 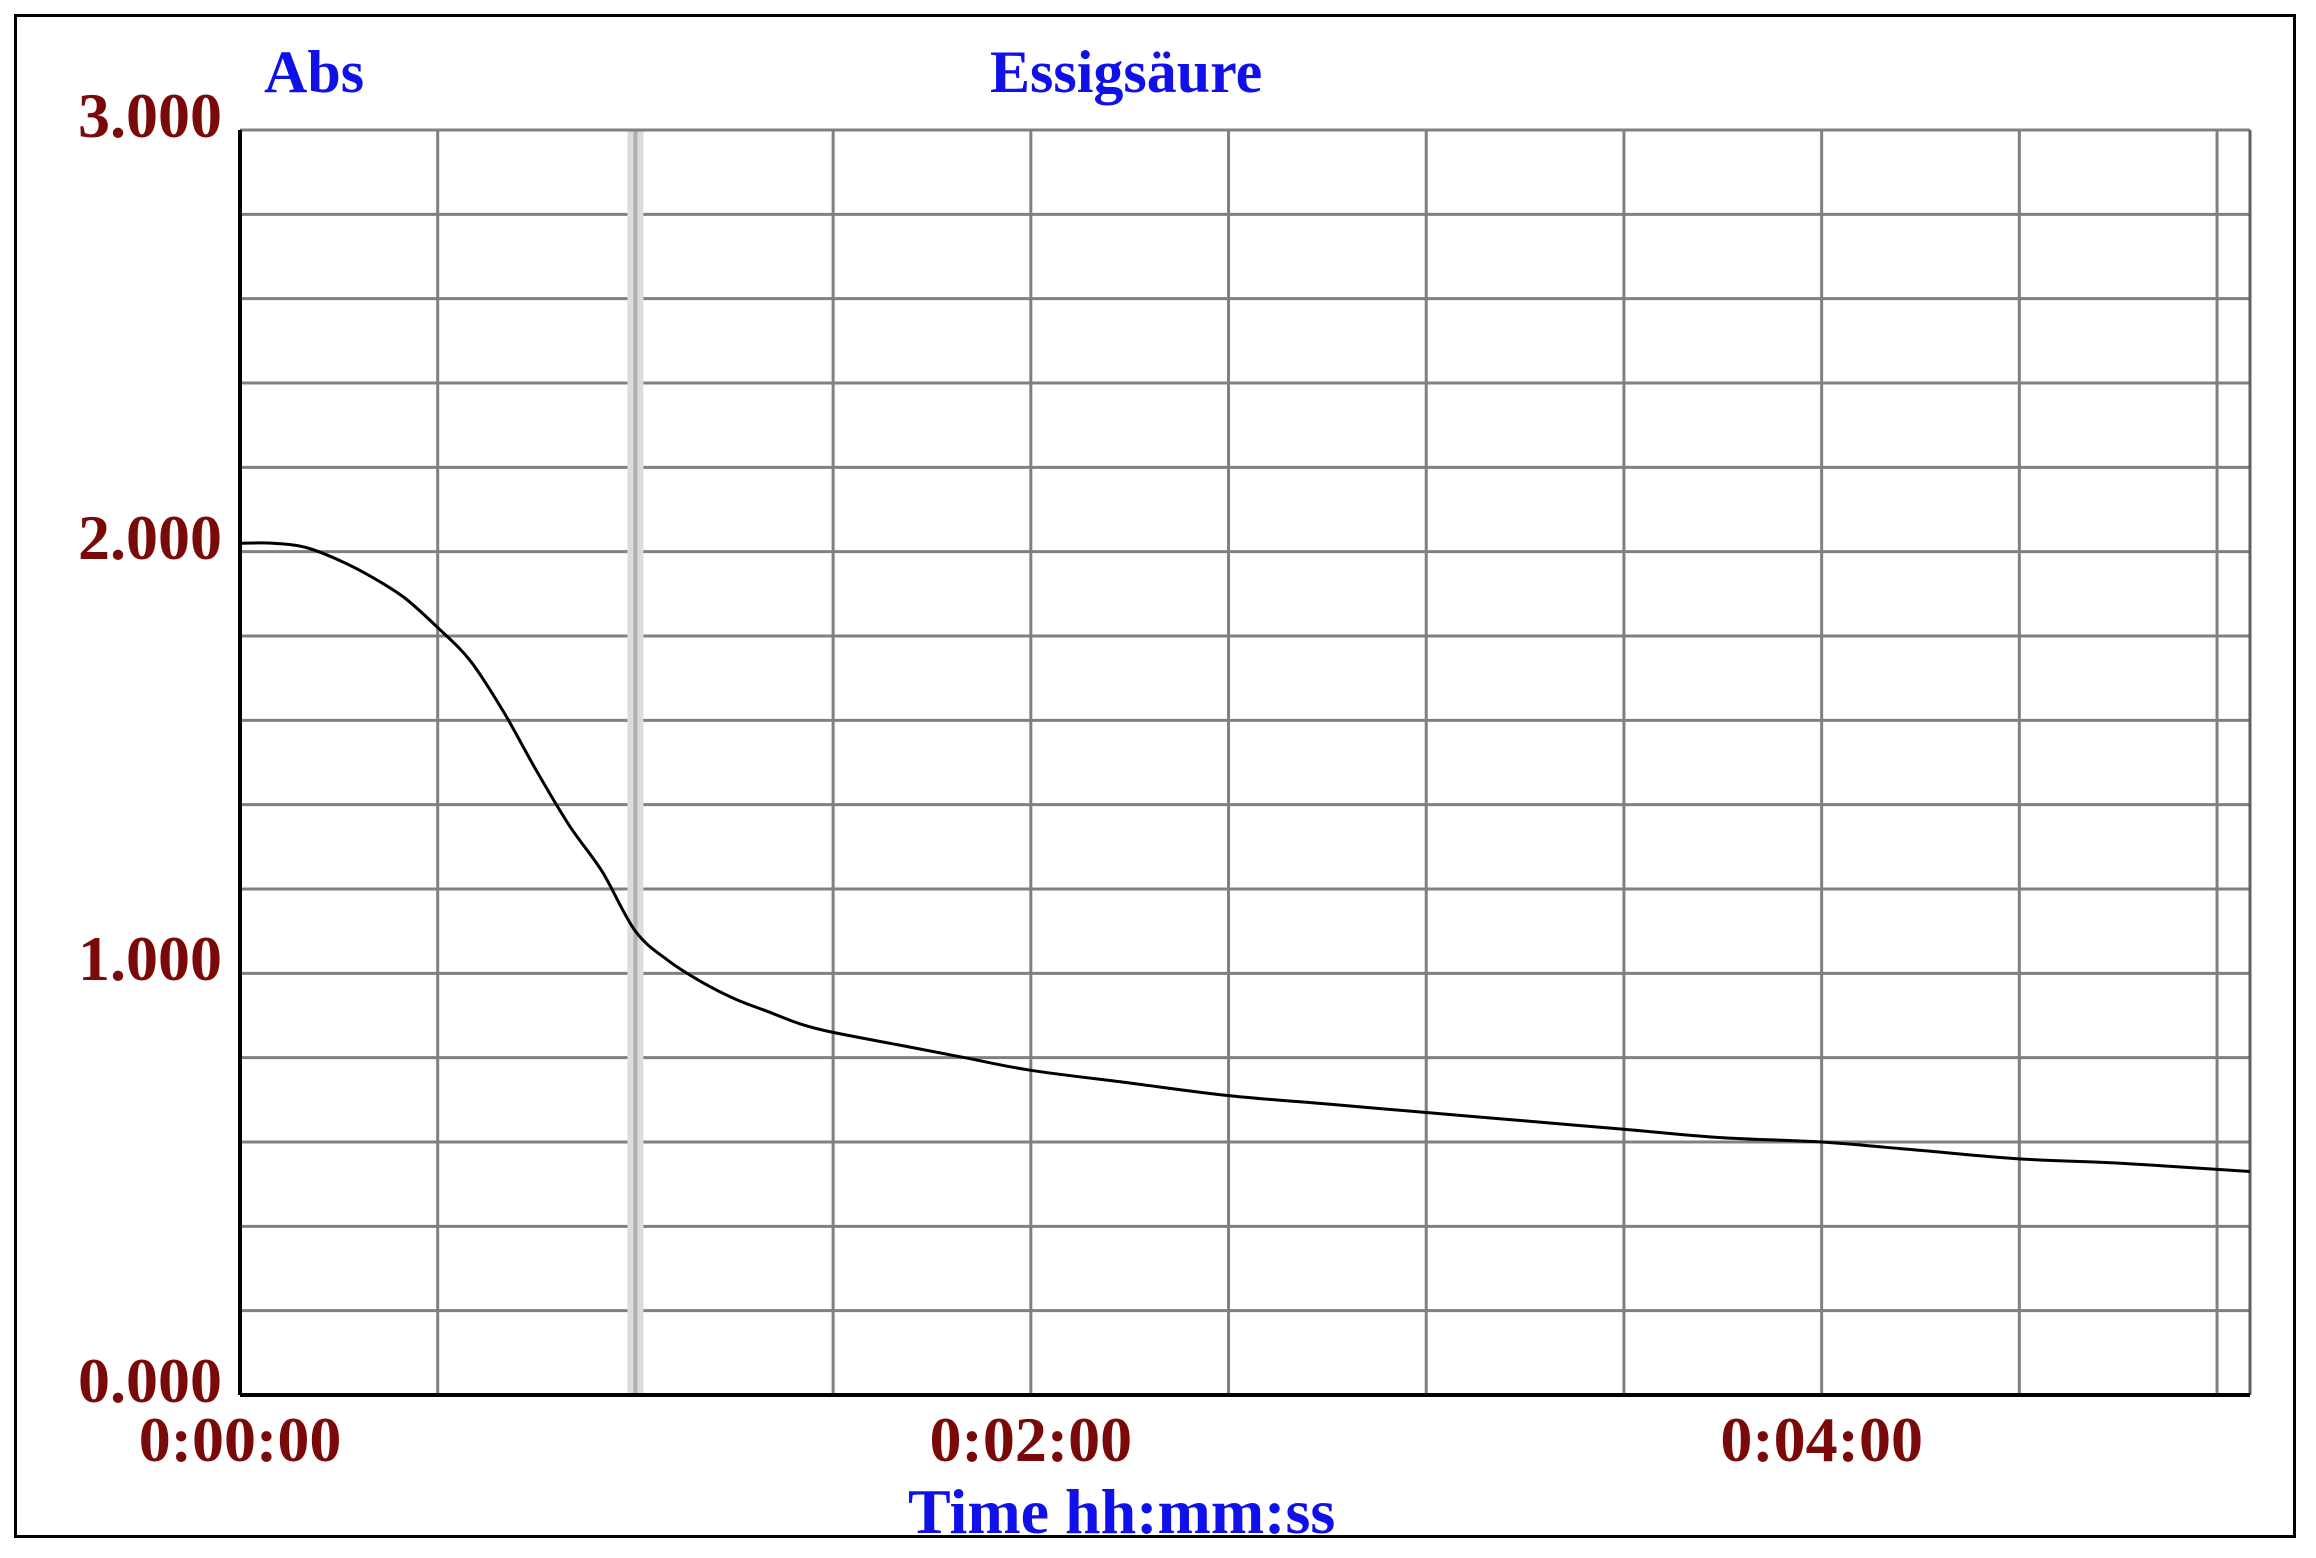 What do you see at coordinates (1821, 1439) in the screenshot?
I see `x-tick-label: 0:04:00` at bounding box center [1821, 1439].